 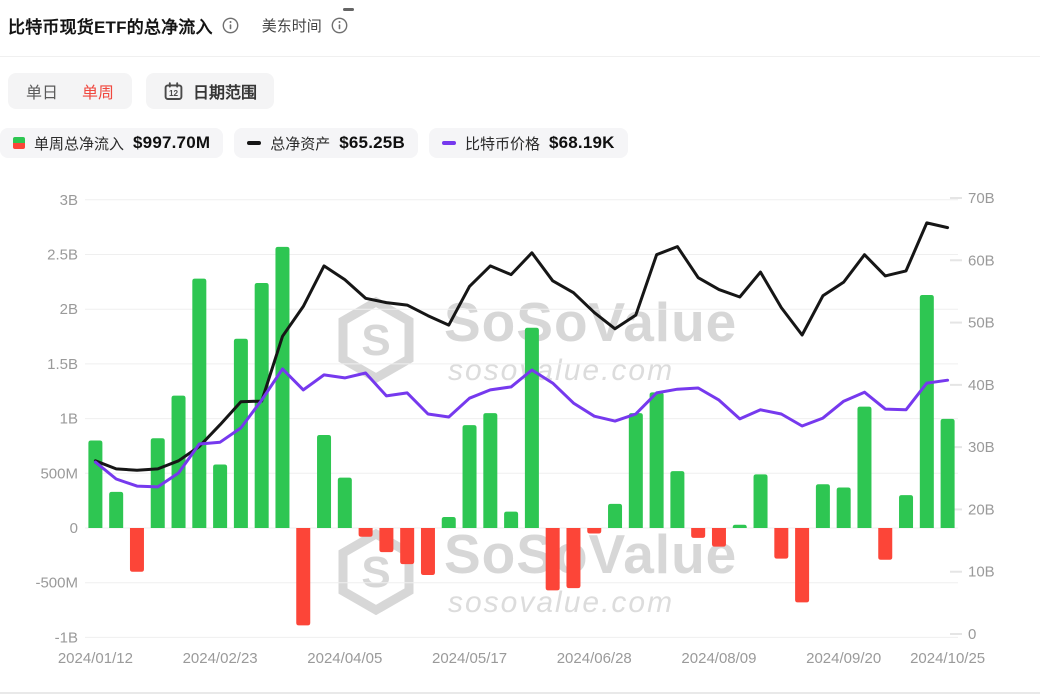 I want to click on right-axis-label: 50B, so click(x=981, y=323).